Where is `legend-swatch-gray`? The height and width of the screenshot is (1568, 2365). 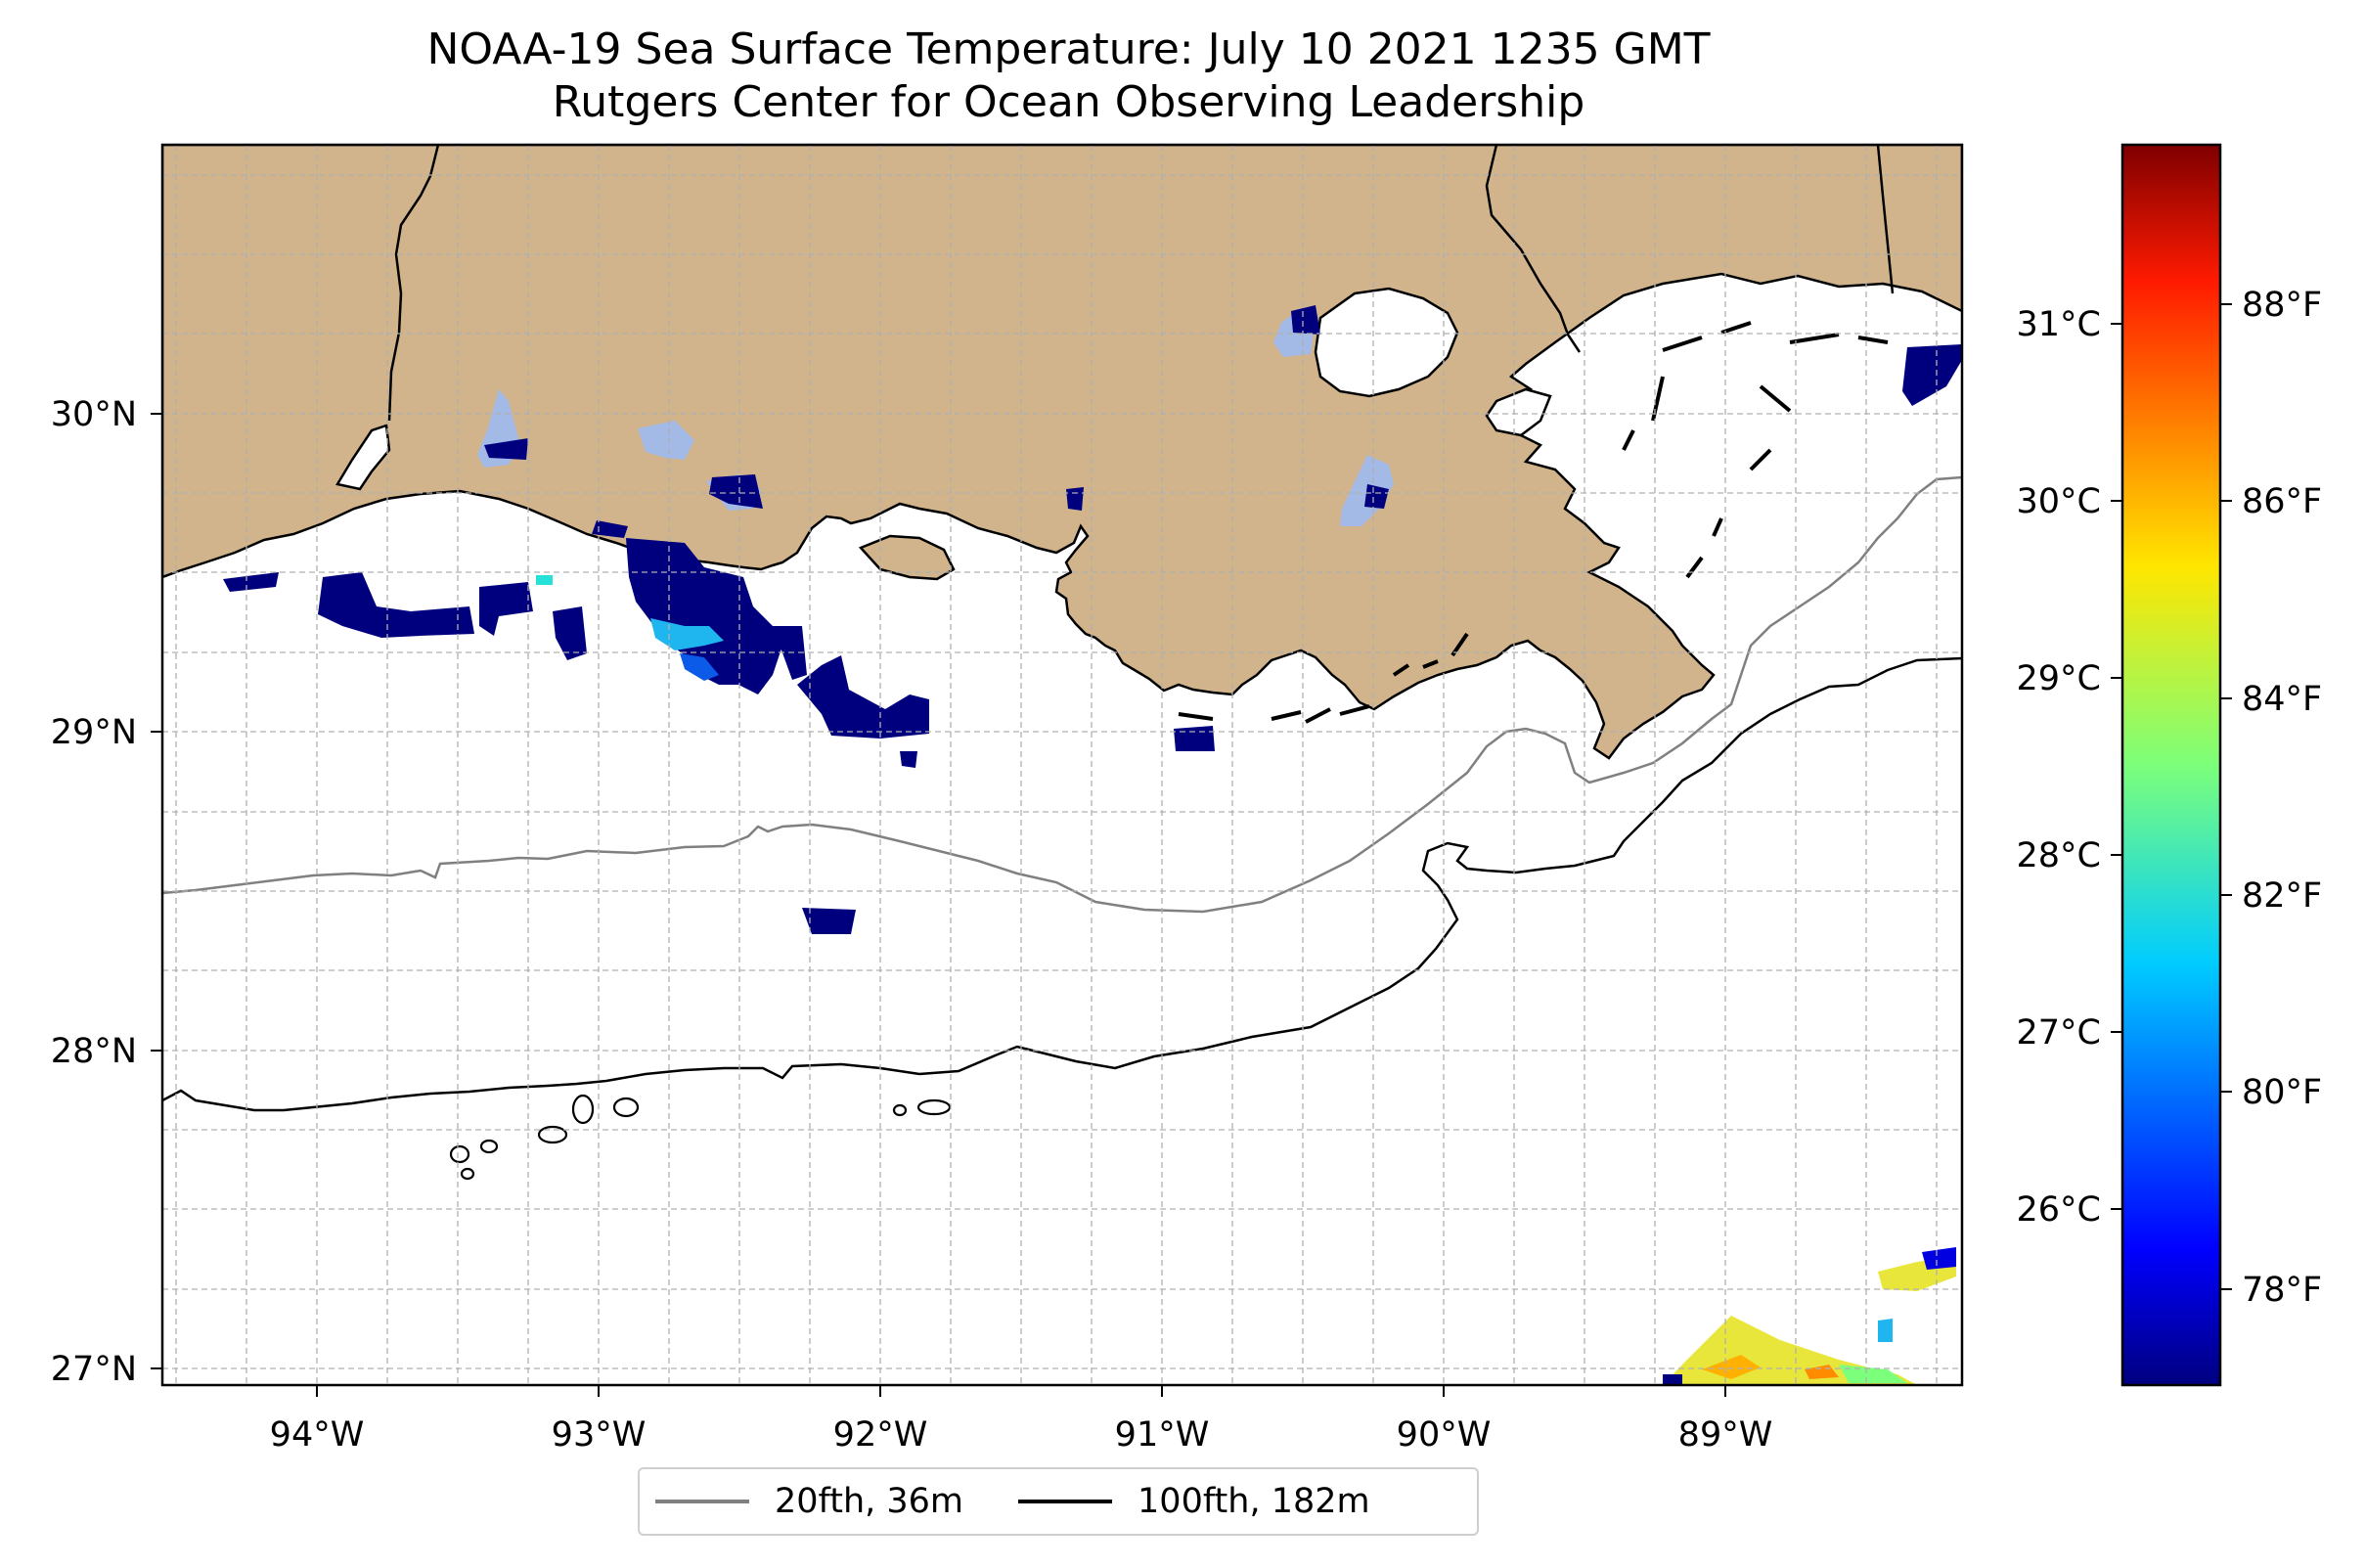
legend-swatch-gray is located at coordinates (702, 1501).